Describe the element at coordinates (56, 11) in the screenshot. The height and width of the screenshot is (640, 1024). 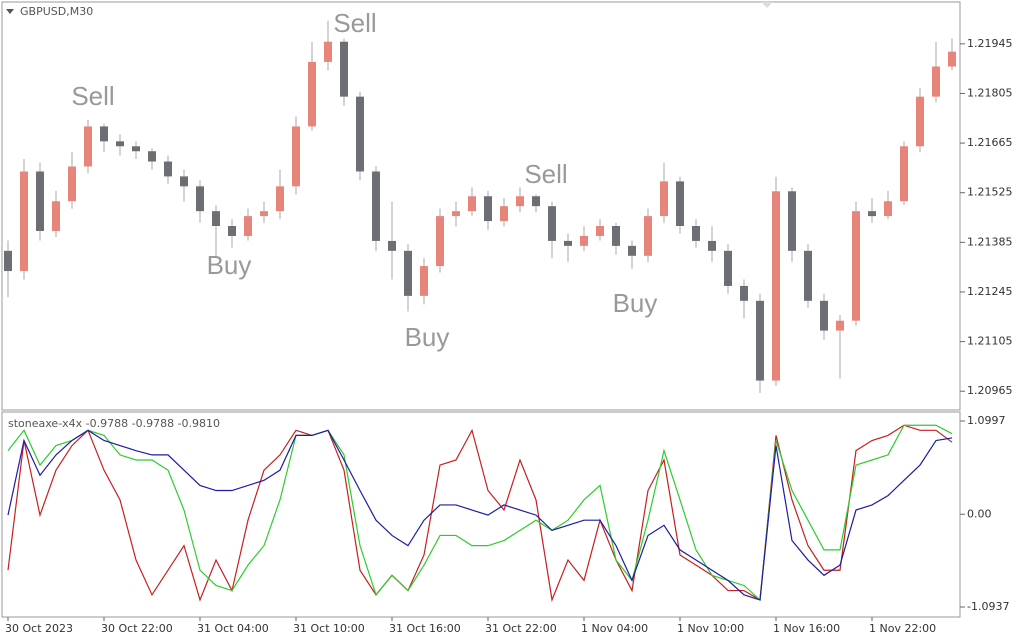
I see `chart-title: GBPUSD,M30` at that location.